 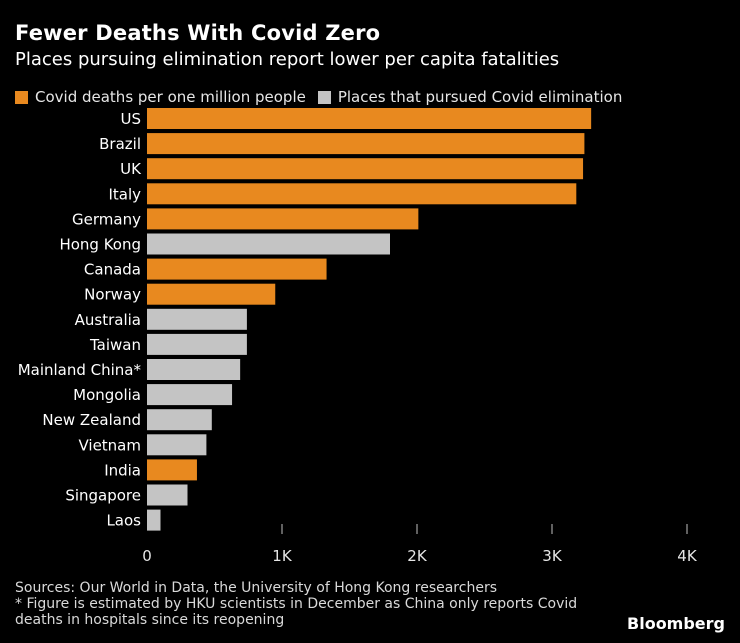 I want to click on category-label-mongolia: Mongolia, so click(x=107, y=395).